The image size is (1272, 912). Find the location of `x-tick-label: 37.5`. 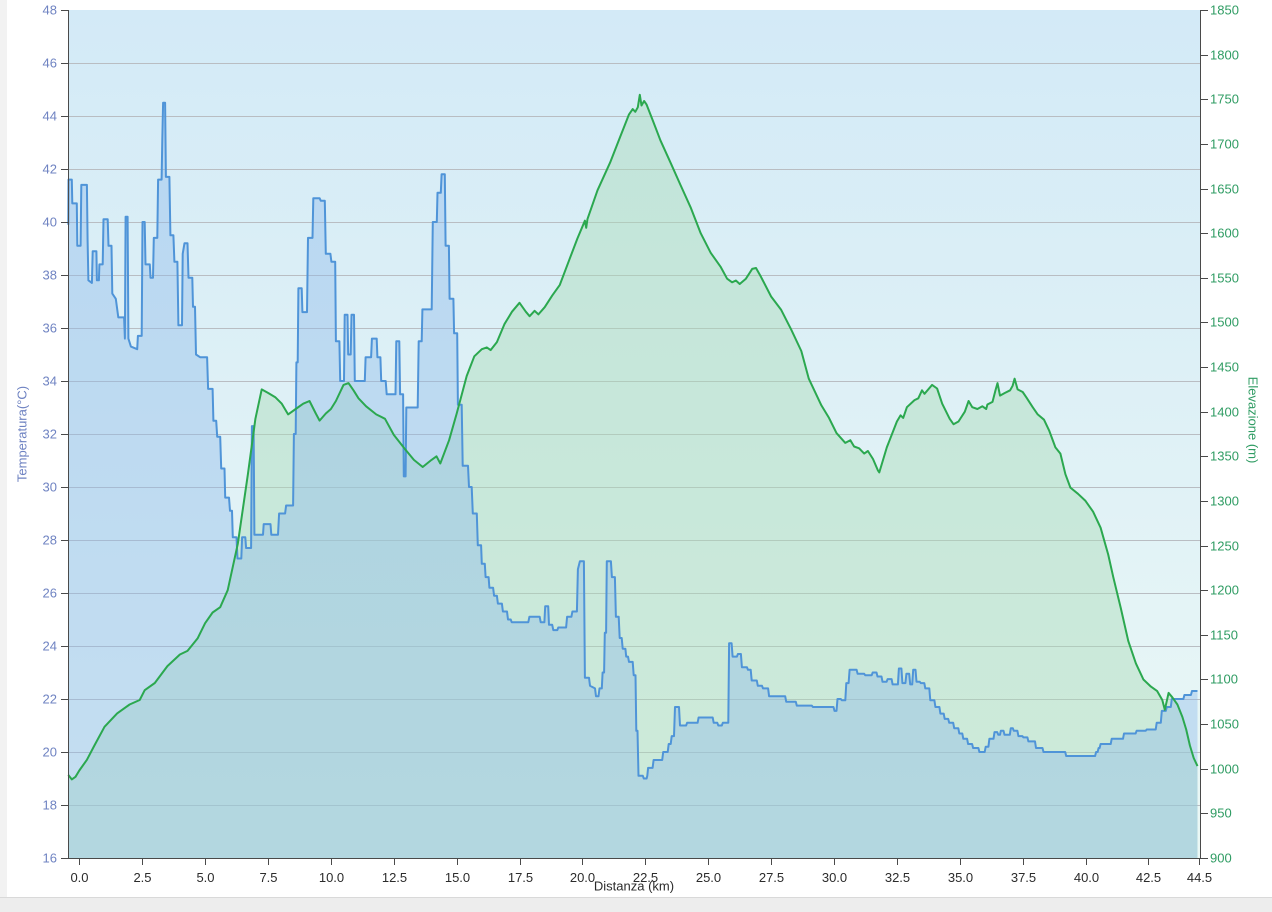

x-tick-label: 37.5 is located at coordinates (1023, 877).